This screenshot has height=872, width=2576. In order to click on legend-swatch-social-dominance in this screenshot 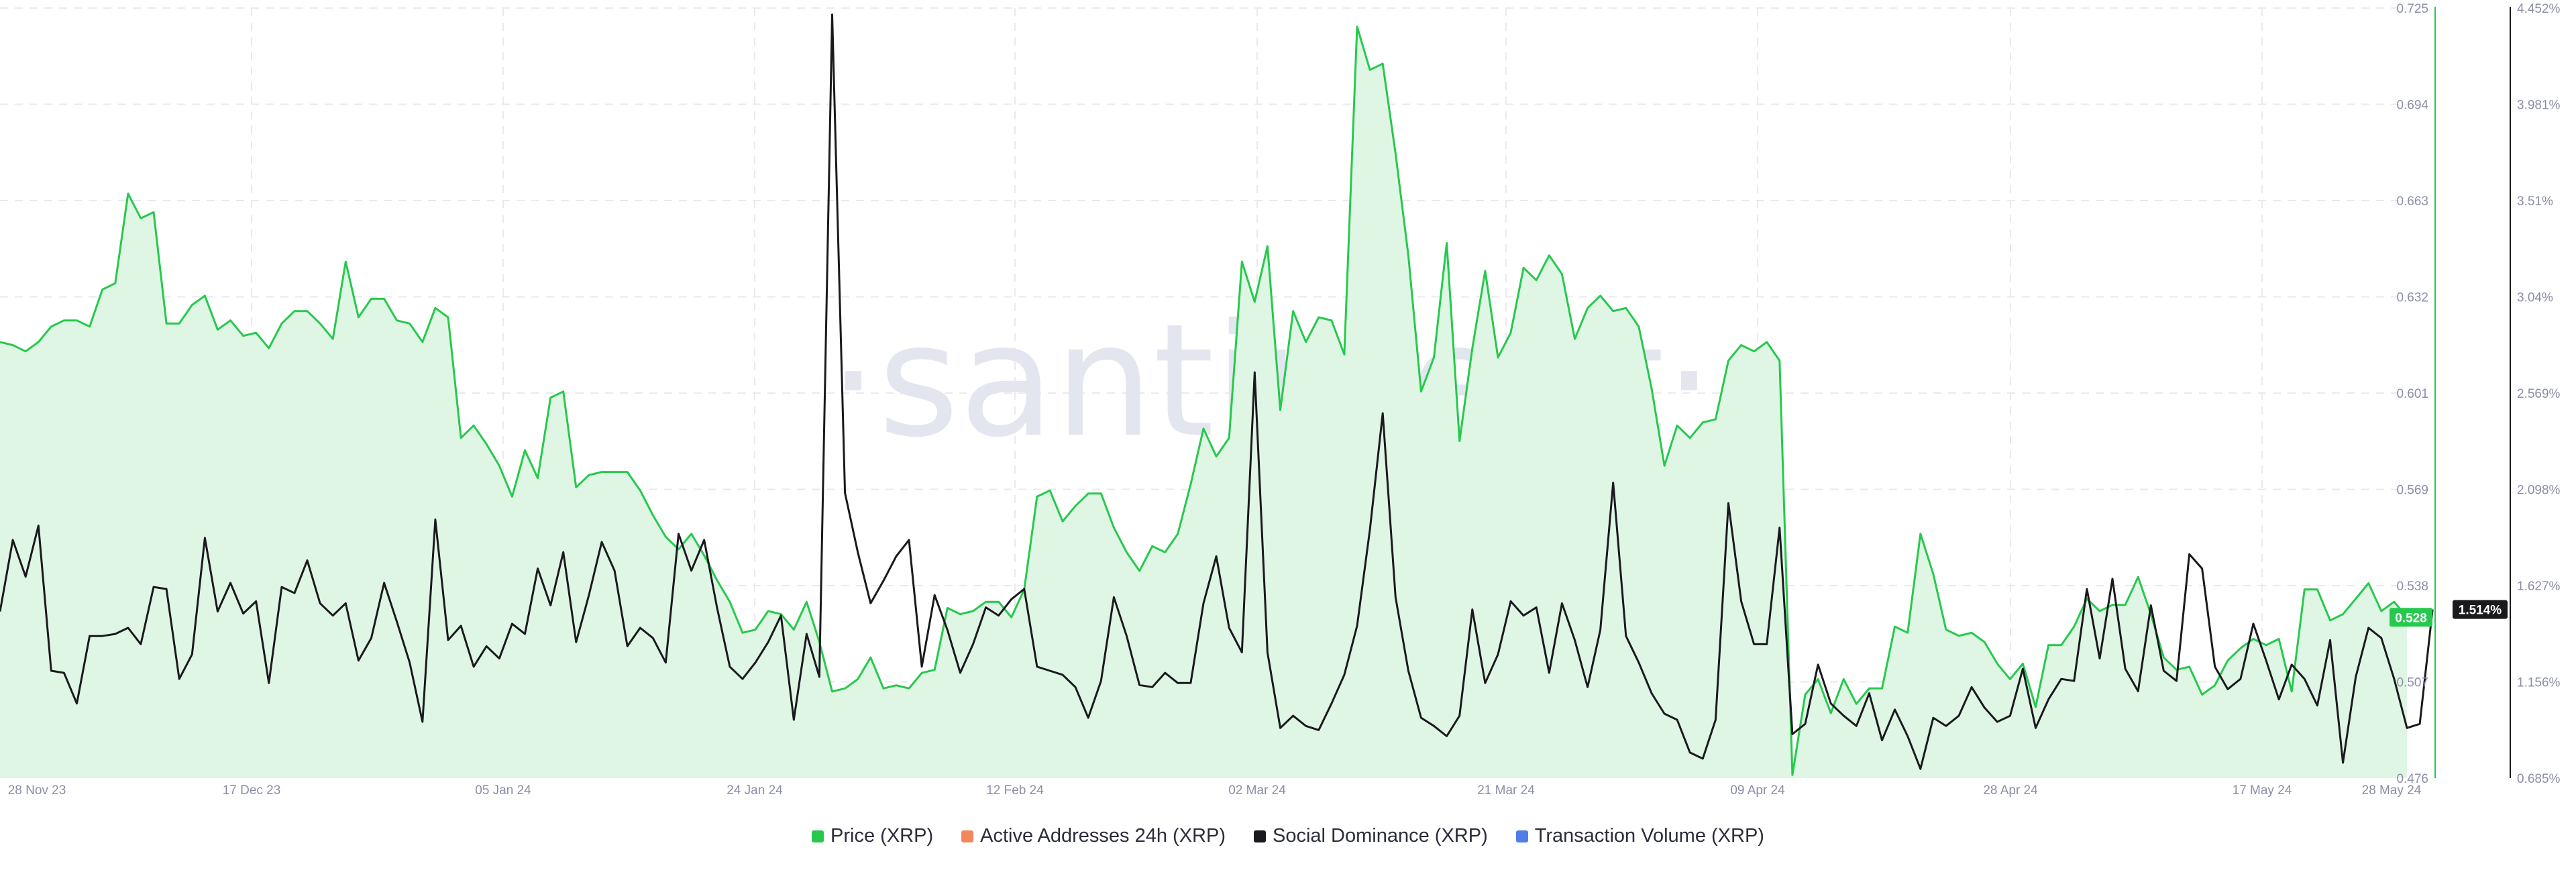, I will do `click(1260, 836)`.